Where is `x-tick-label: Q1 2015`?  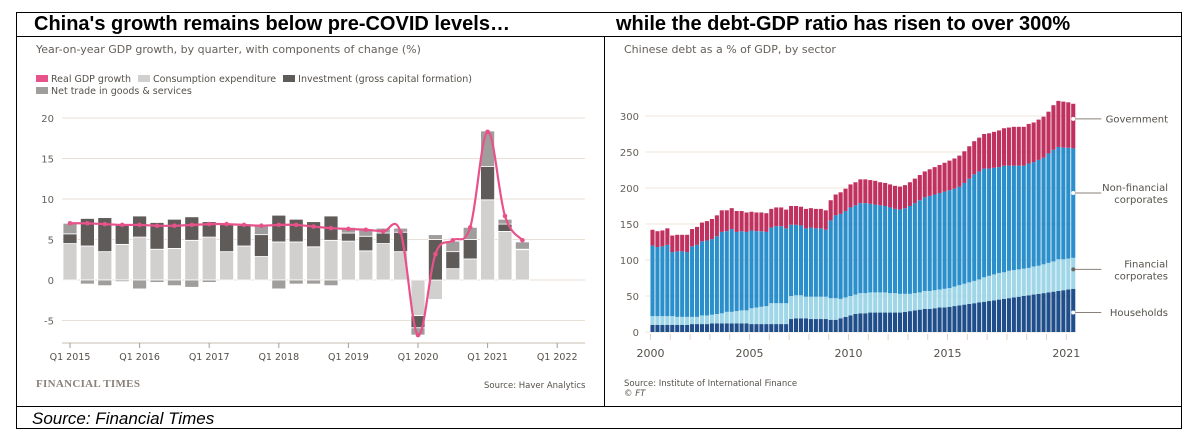
x-tick-label: Q1 2015 is located at coordinates (70, 357).